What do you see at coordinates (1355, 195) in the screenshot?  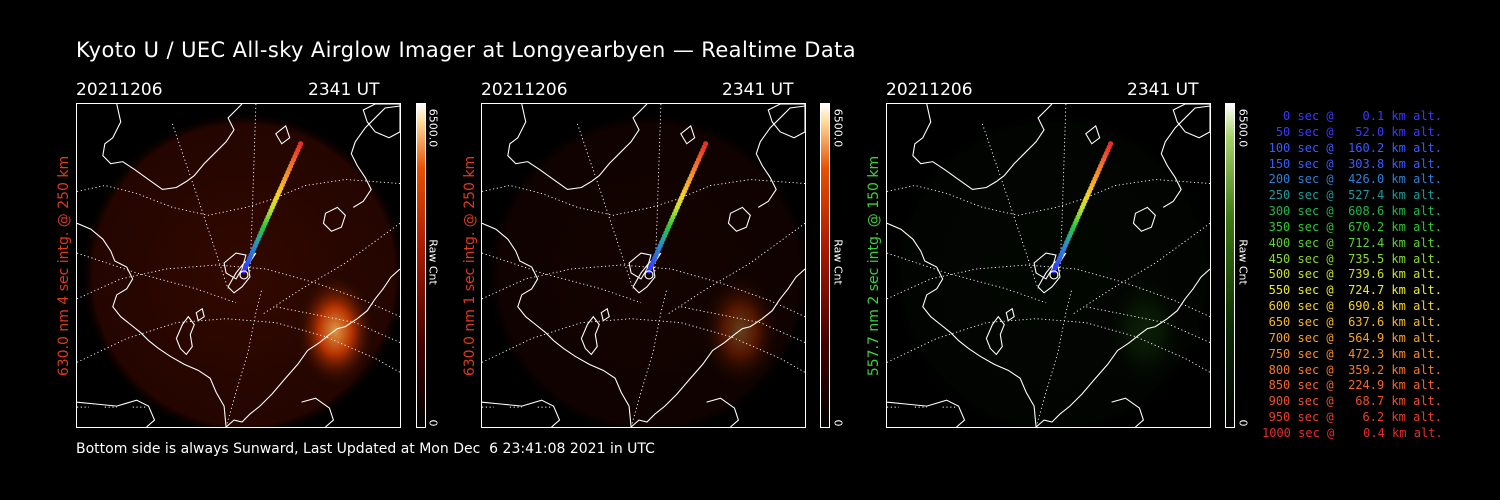 I see `legend-row: 250 sec @ 527.4 km alt.` at bounding box center [1355, 195].